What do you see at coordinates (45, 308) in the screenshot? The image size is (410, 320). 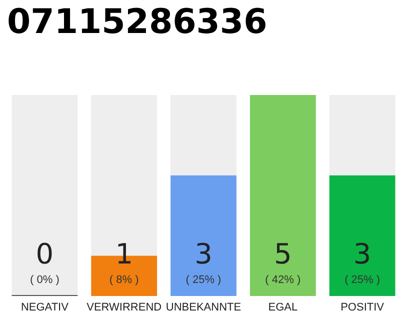 I see `x-tick-label: NEGATIV` at bounding box center [45, 308].